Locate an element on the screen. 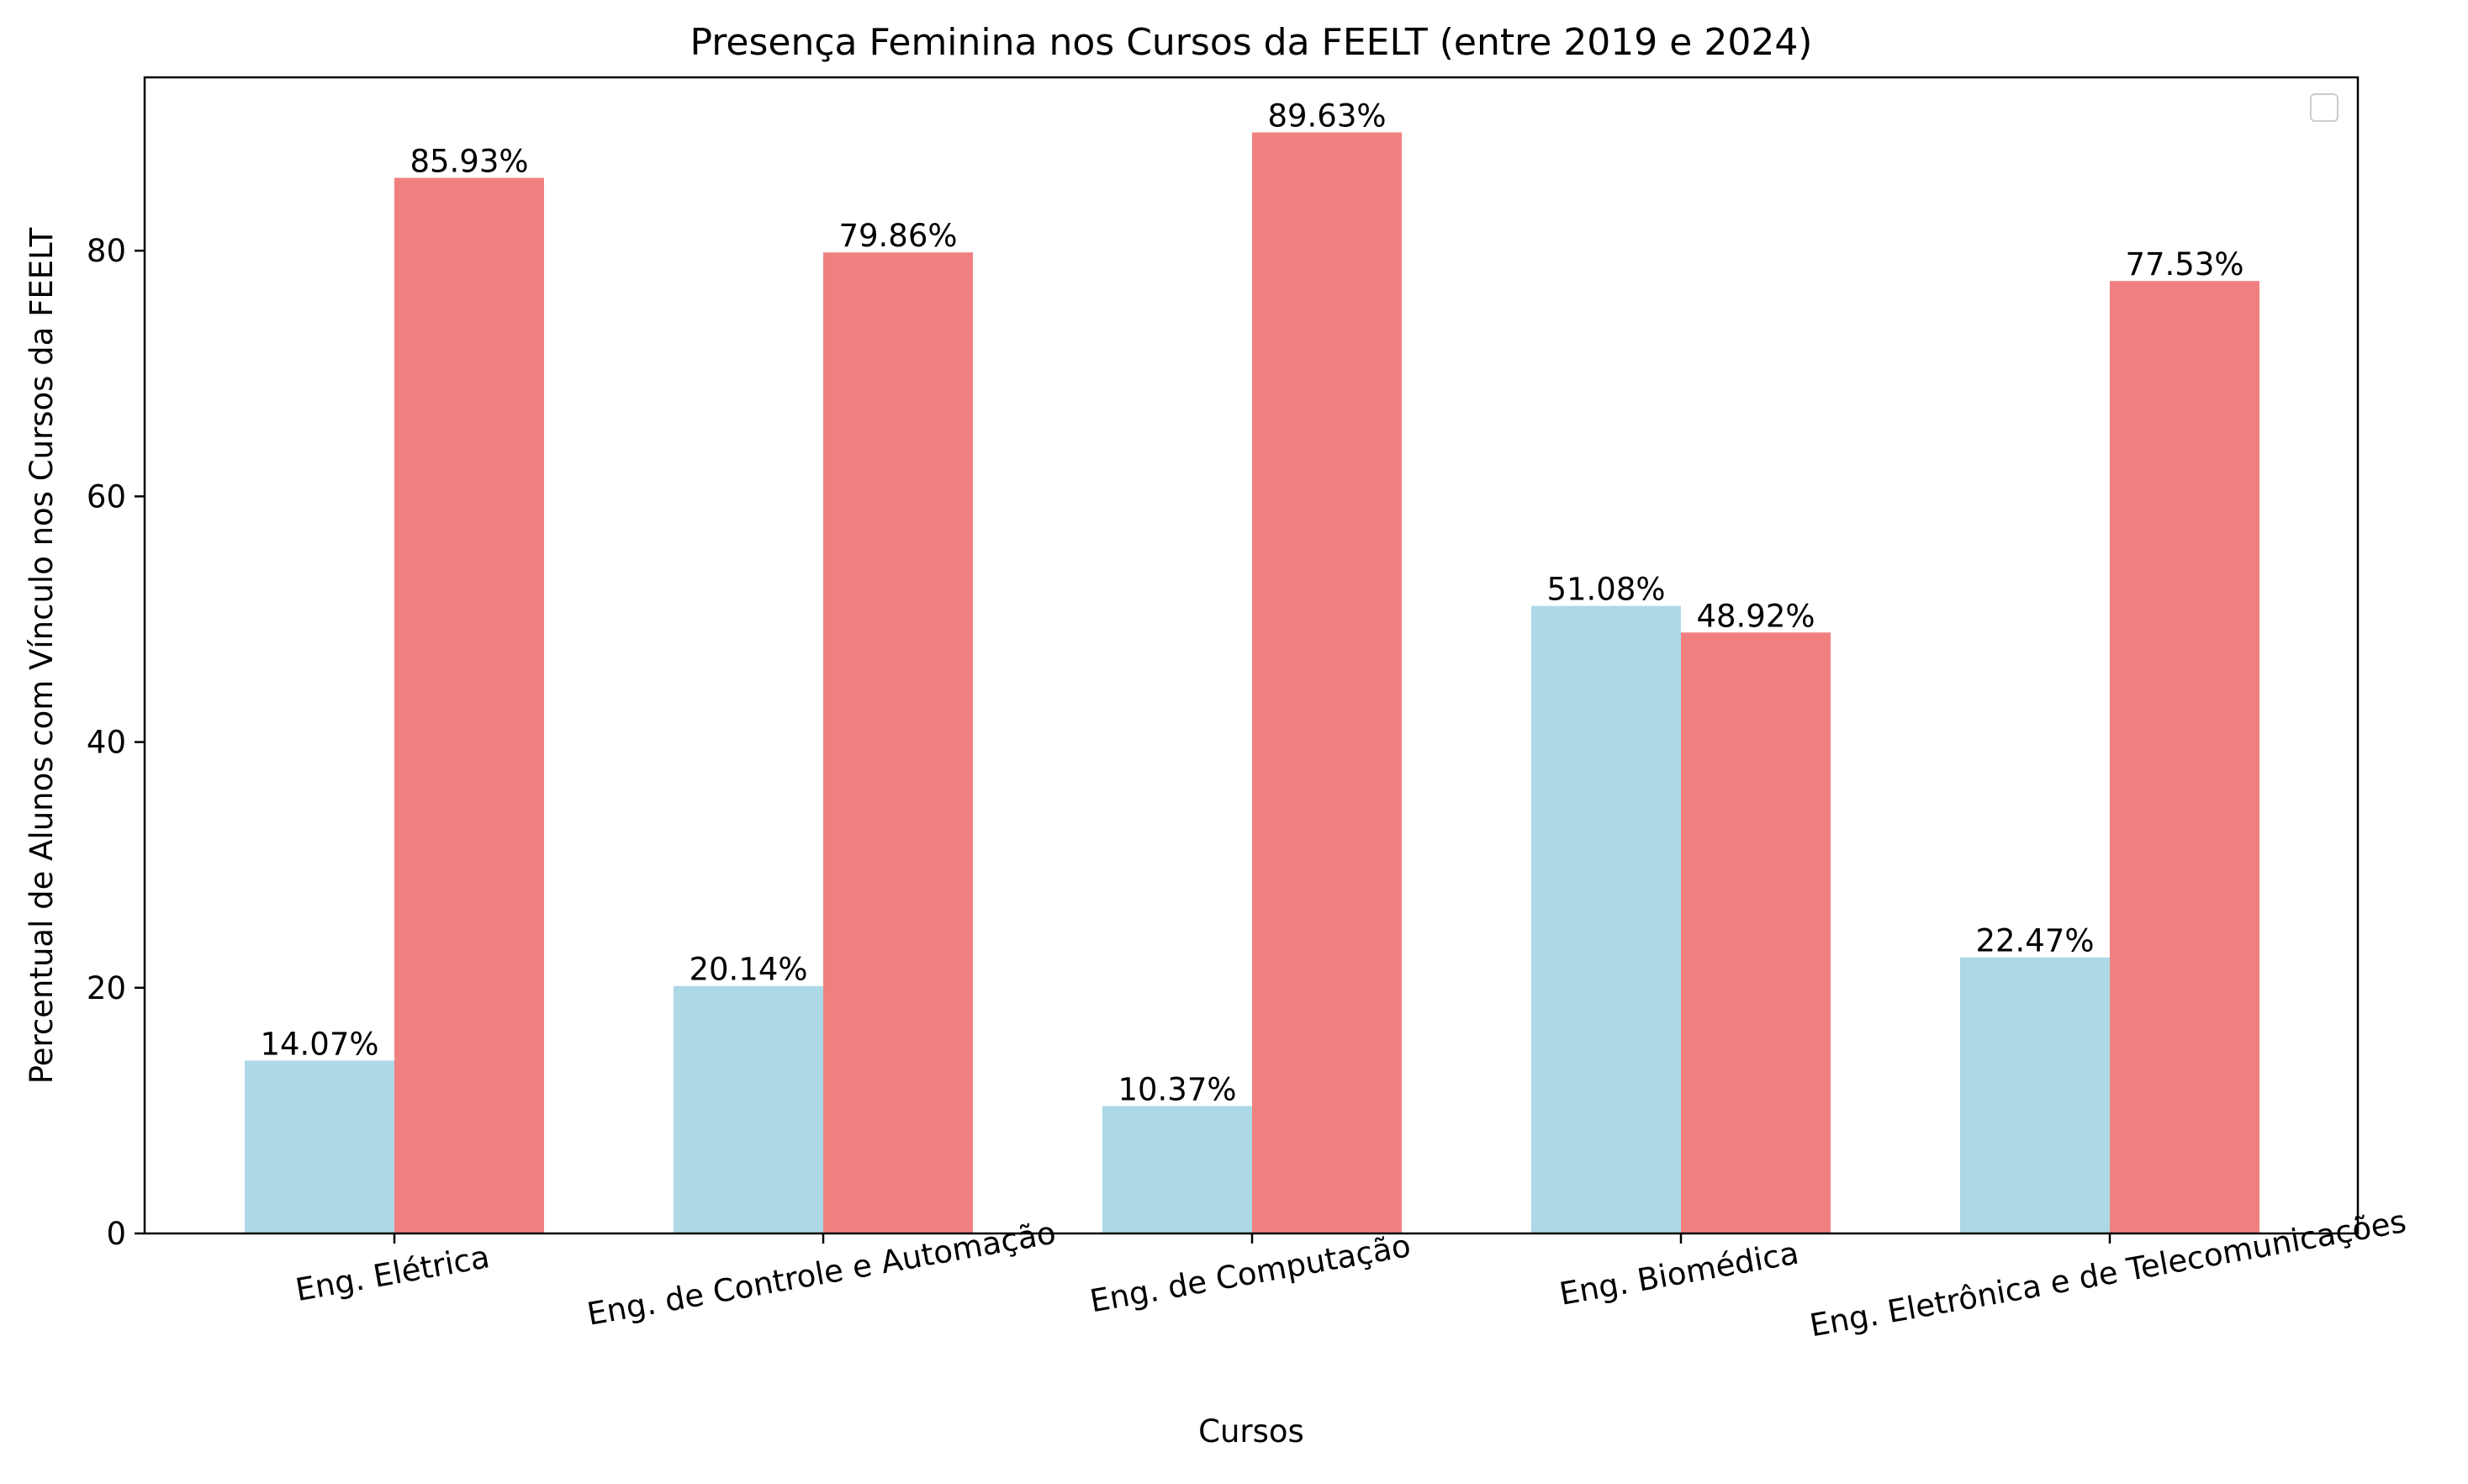  bar-label-series-2-2: 79.86% is located at coordinates (898, 236).